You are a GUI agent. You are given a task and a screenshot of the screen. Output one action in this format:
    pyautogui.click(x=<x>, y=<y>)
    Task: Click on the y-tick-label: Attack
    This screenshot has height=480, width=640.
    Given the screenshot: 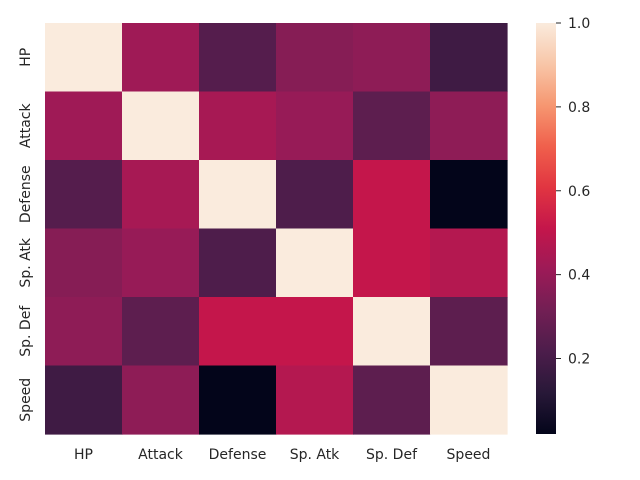 What is the action you would take?
    pyautogui.click(x=26, y=126)
    